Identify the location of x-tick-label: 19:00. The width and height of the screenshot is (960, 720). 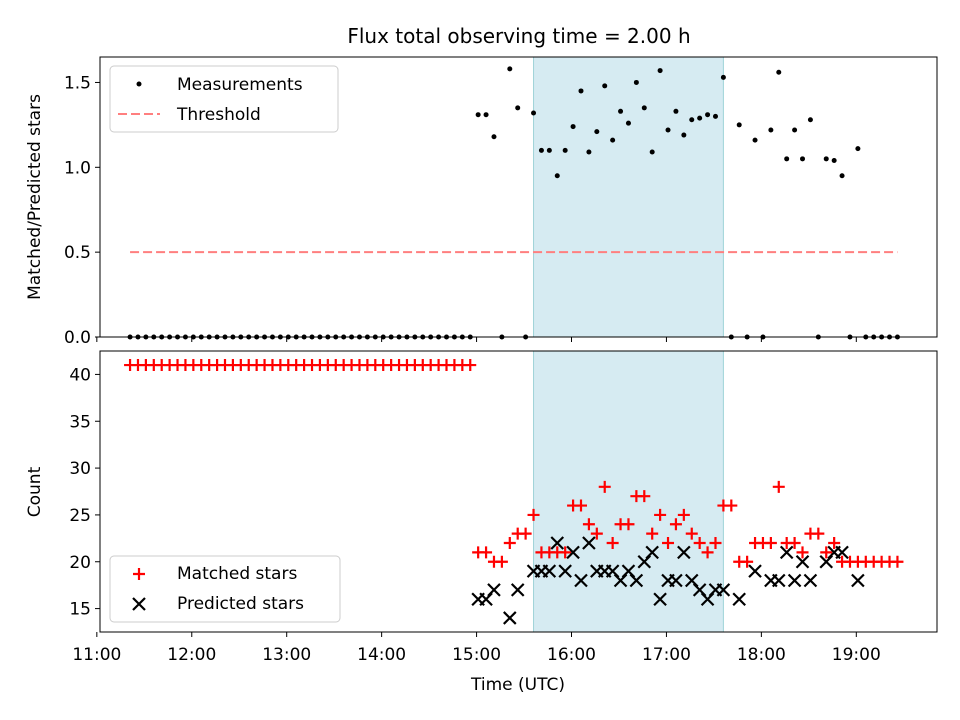
(856, 655).